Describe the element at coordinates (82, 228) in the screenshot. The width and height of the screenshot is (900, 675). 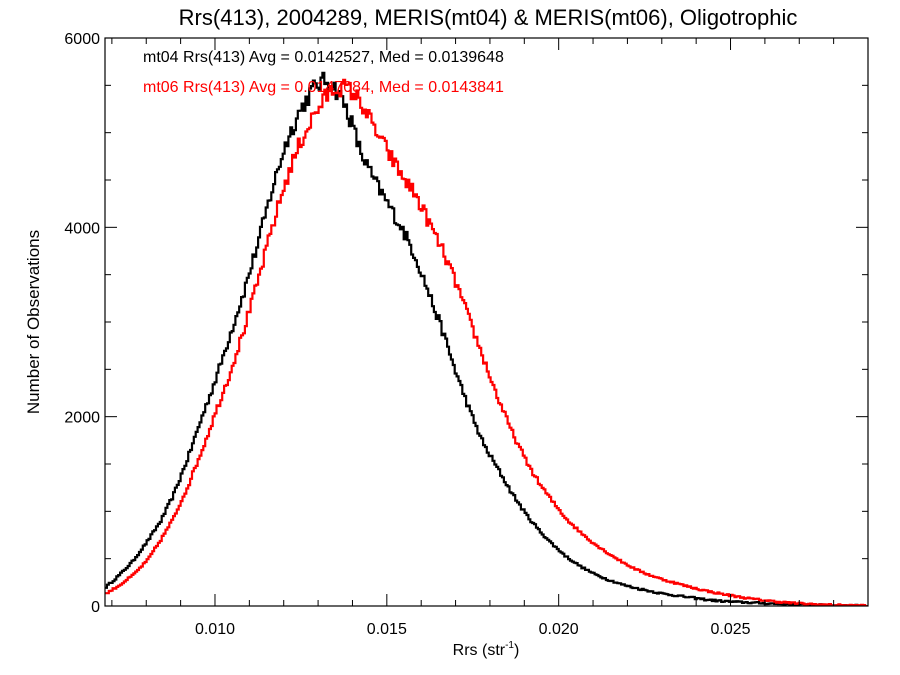
I see `y-tick-label: 4000` at that location.